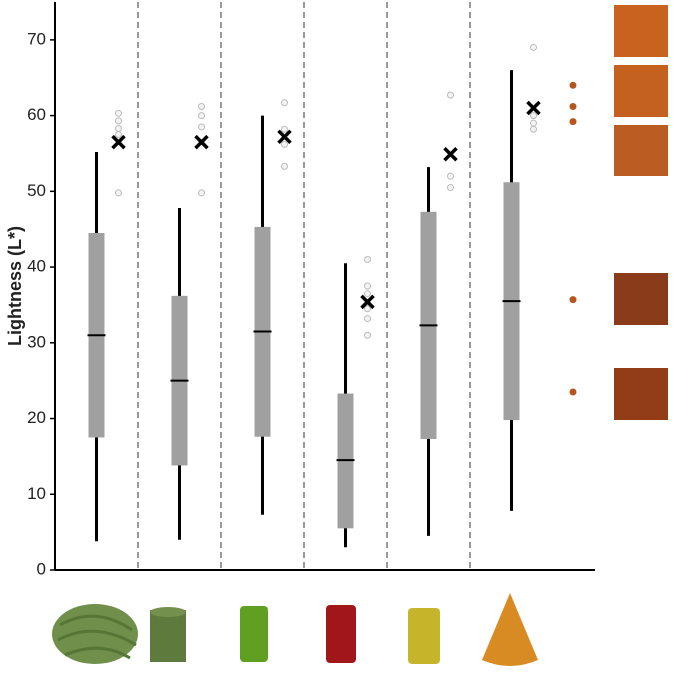  I want to click on y-tick-label: 50, so click(36, 190).